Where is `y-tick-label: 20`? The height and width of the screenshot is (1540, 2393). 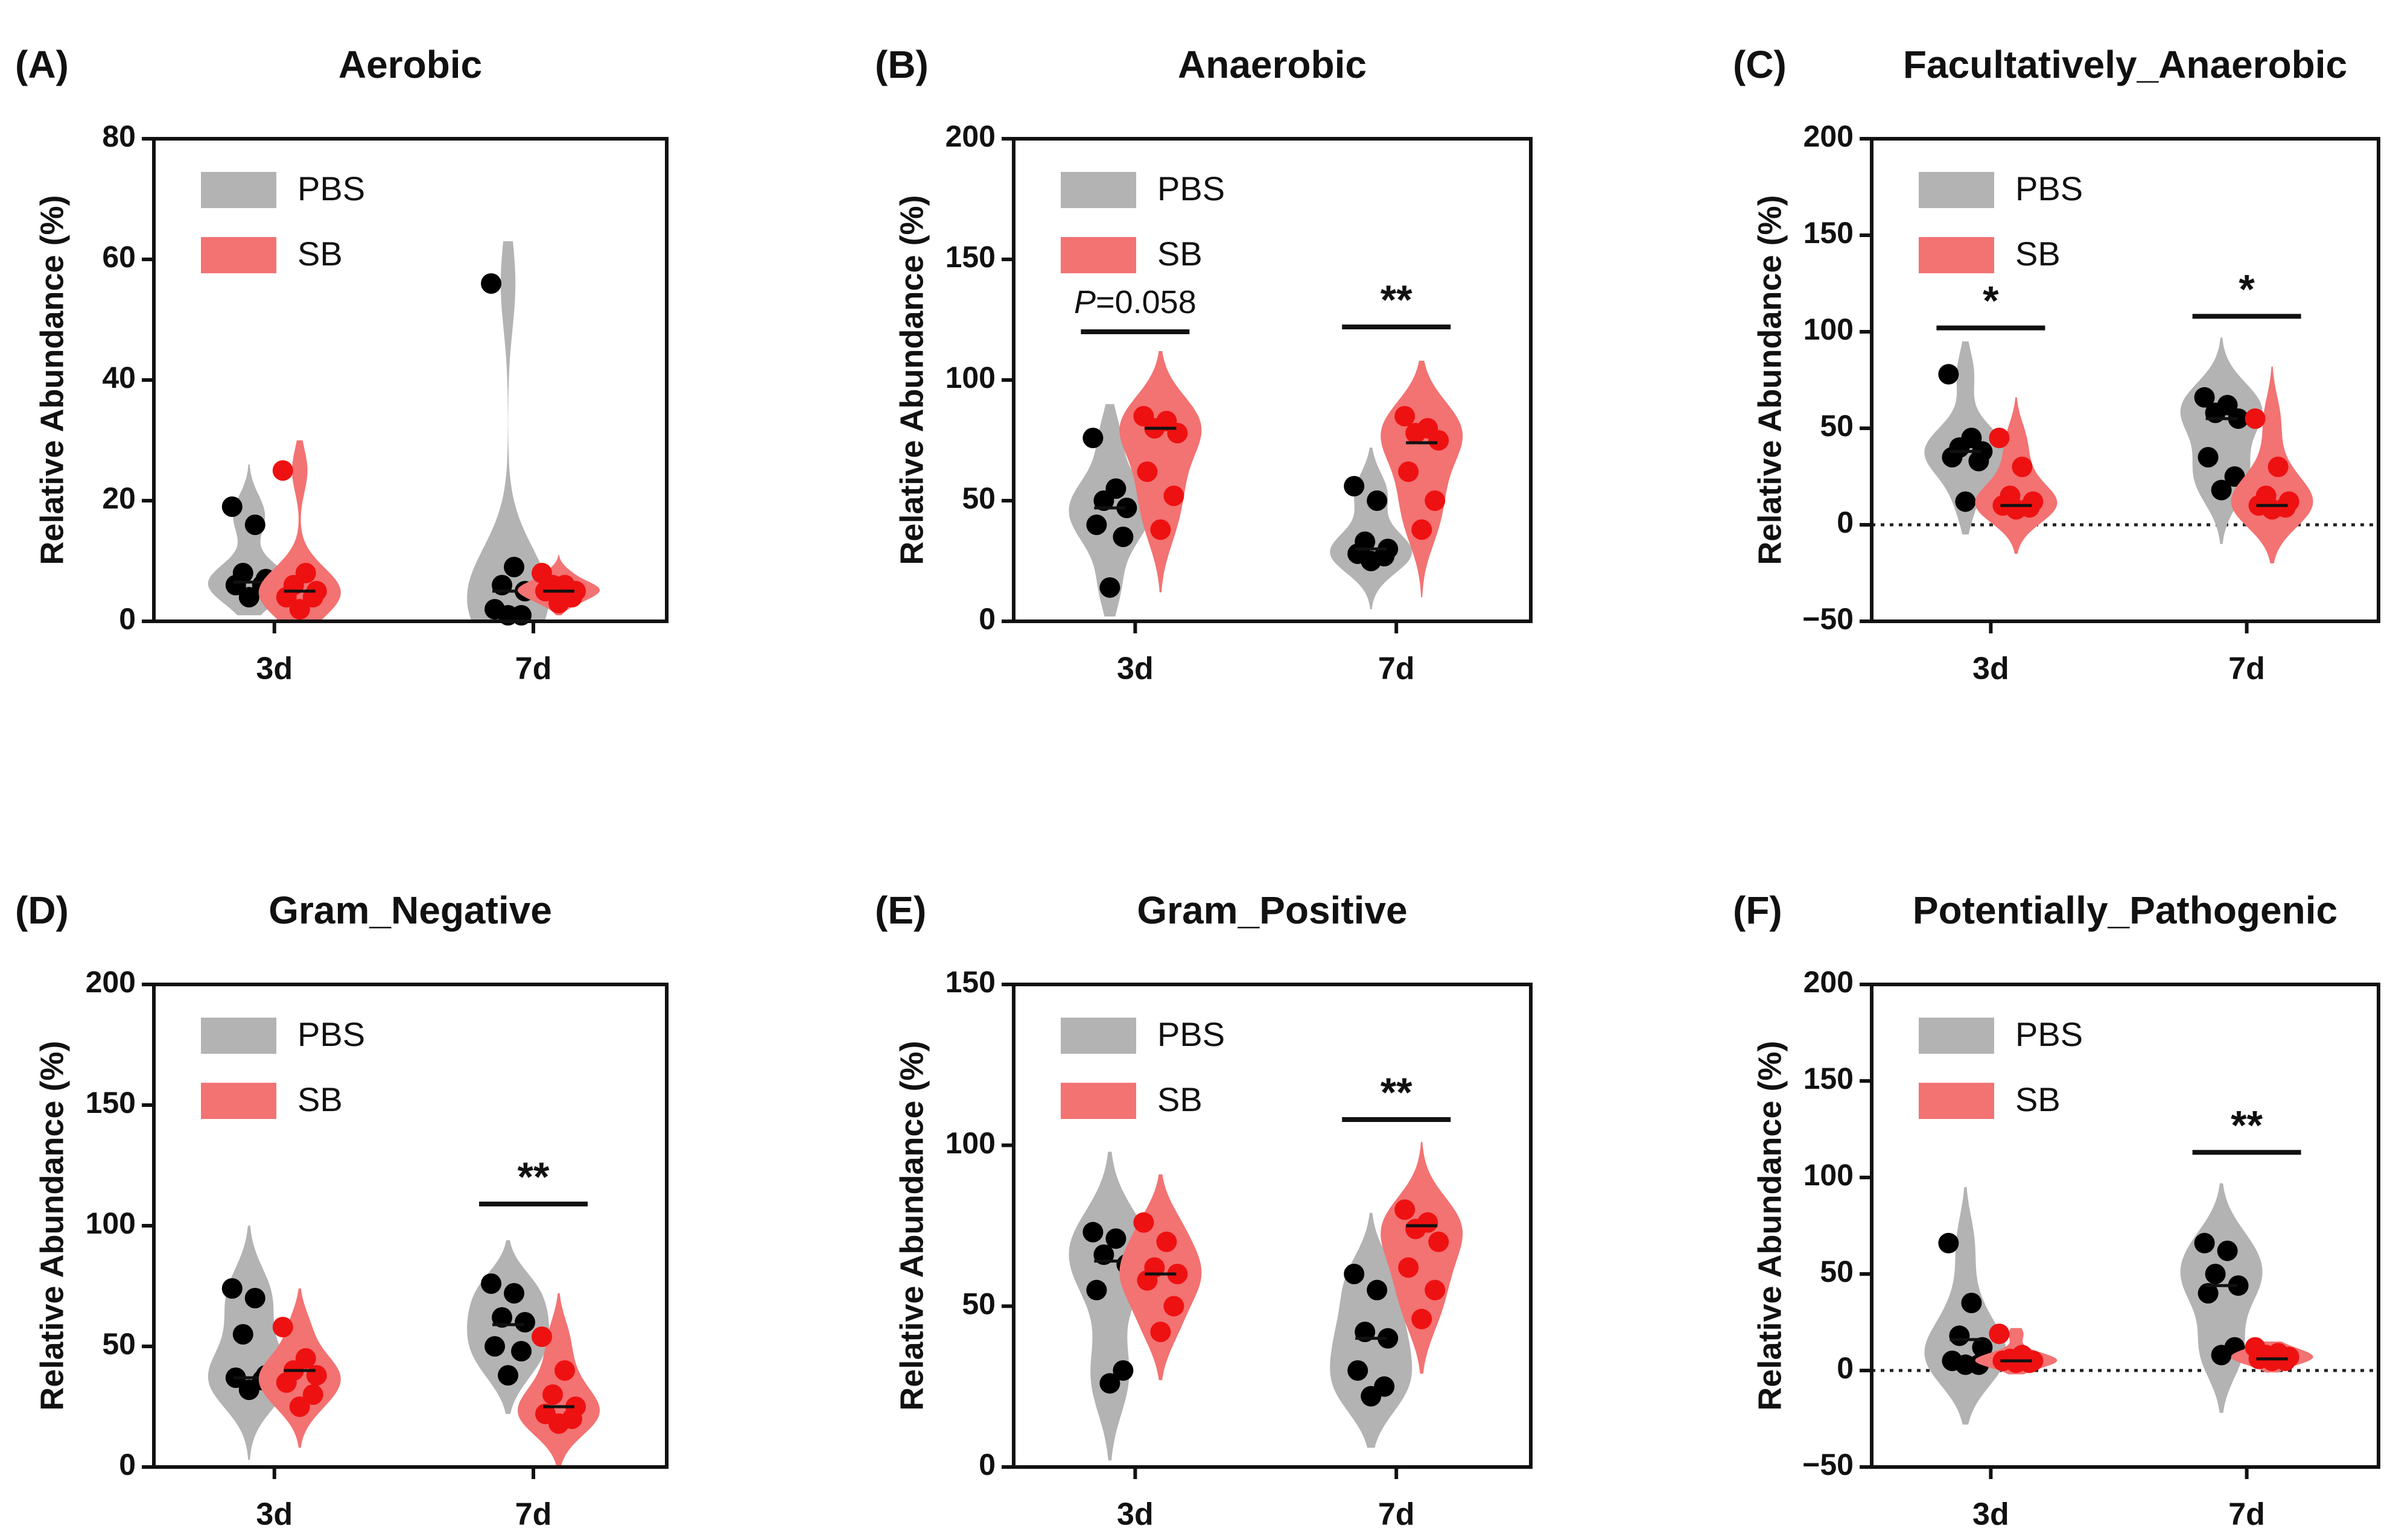 y-tick-label: 20 is located at coordinates (119, 498).